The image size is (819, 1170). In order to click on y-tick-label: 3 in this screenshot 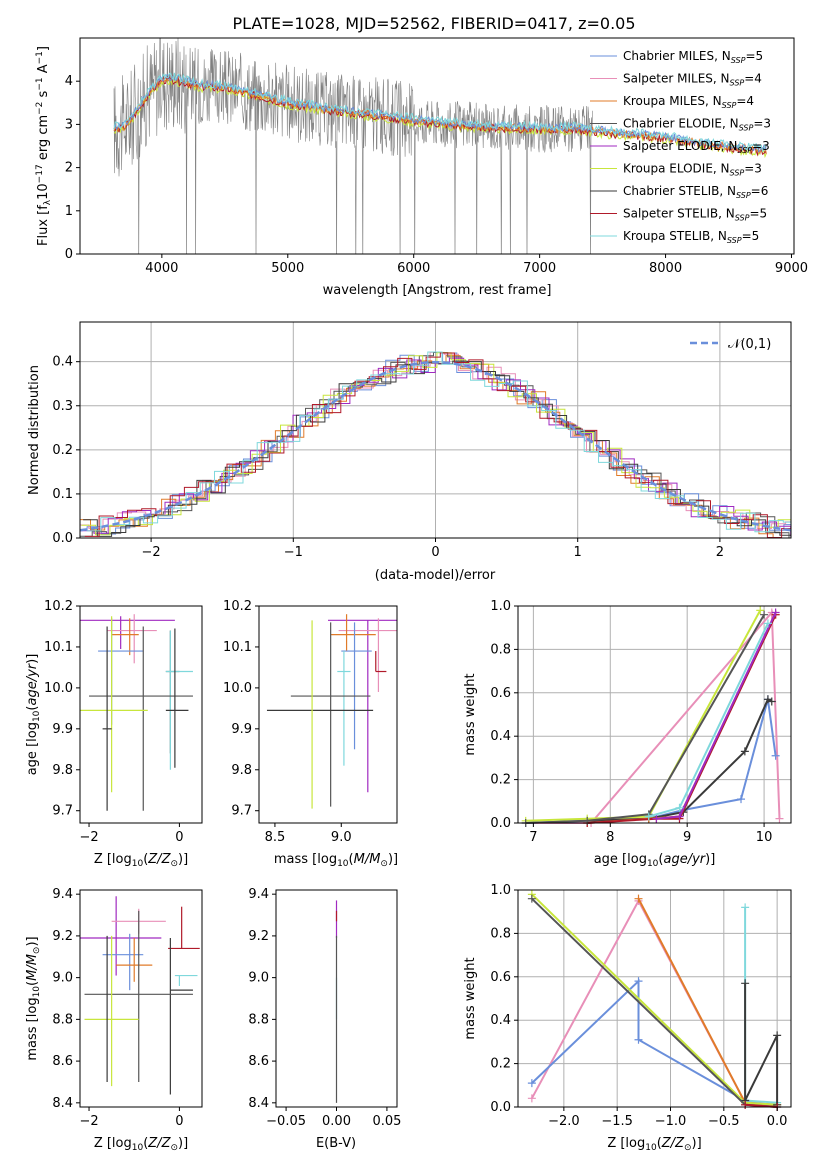, I will do `click(69, 124)`.